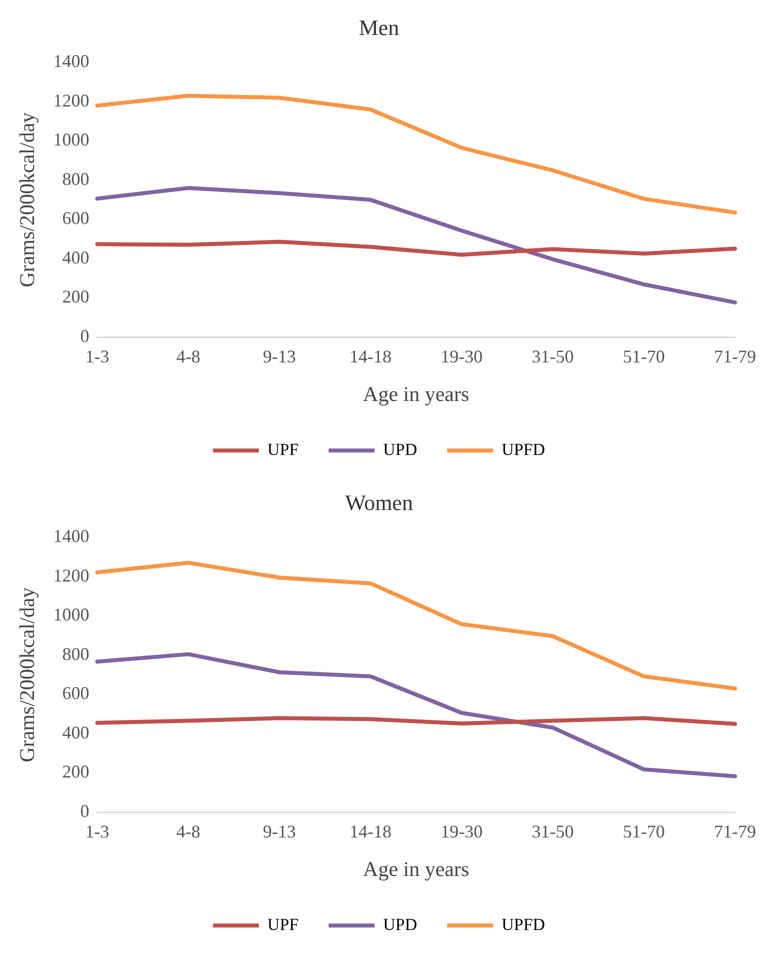 The width and height of the screenshot is (774, 971). What do you see at coordinates (379, 502) in the screenshot?
I see `chart-title: Women` at bounding box center [379, 502].